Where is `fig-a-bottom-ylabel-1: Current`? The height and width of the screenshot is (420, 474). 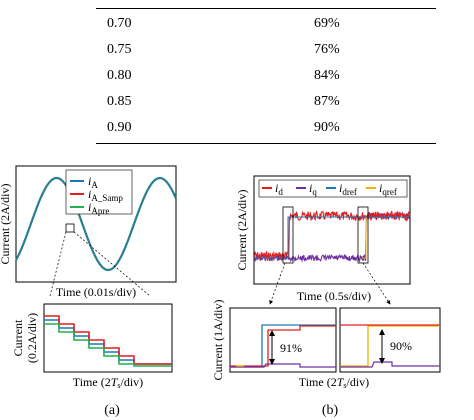 fig-a-bottom-ylabel-1: Current is located at coordinates (18, 337).